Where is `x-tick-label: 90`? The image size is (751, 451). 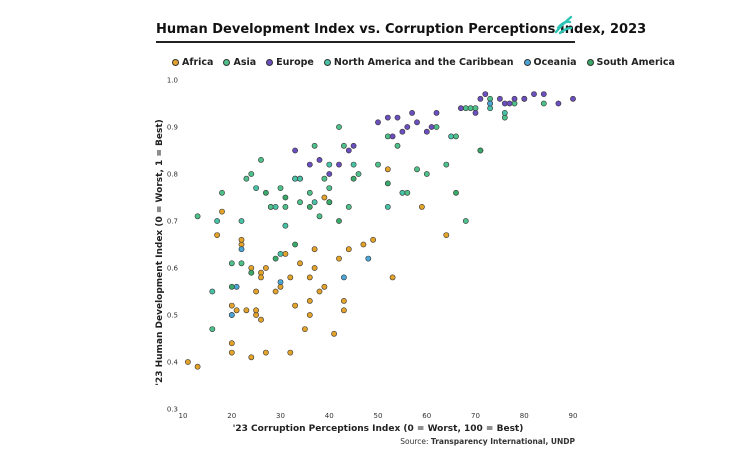 x-tick-label: 90 is located at coordinates (573, 416).